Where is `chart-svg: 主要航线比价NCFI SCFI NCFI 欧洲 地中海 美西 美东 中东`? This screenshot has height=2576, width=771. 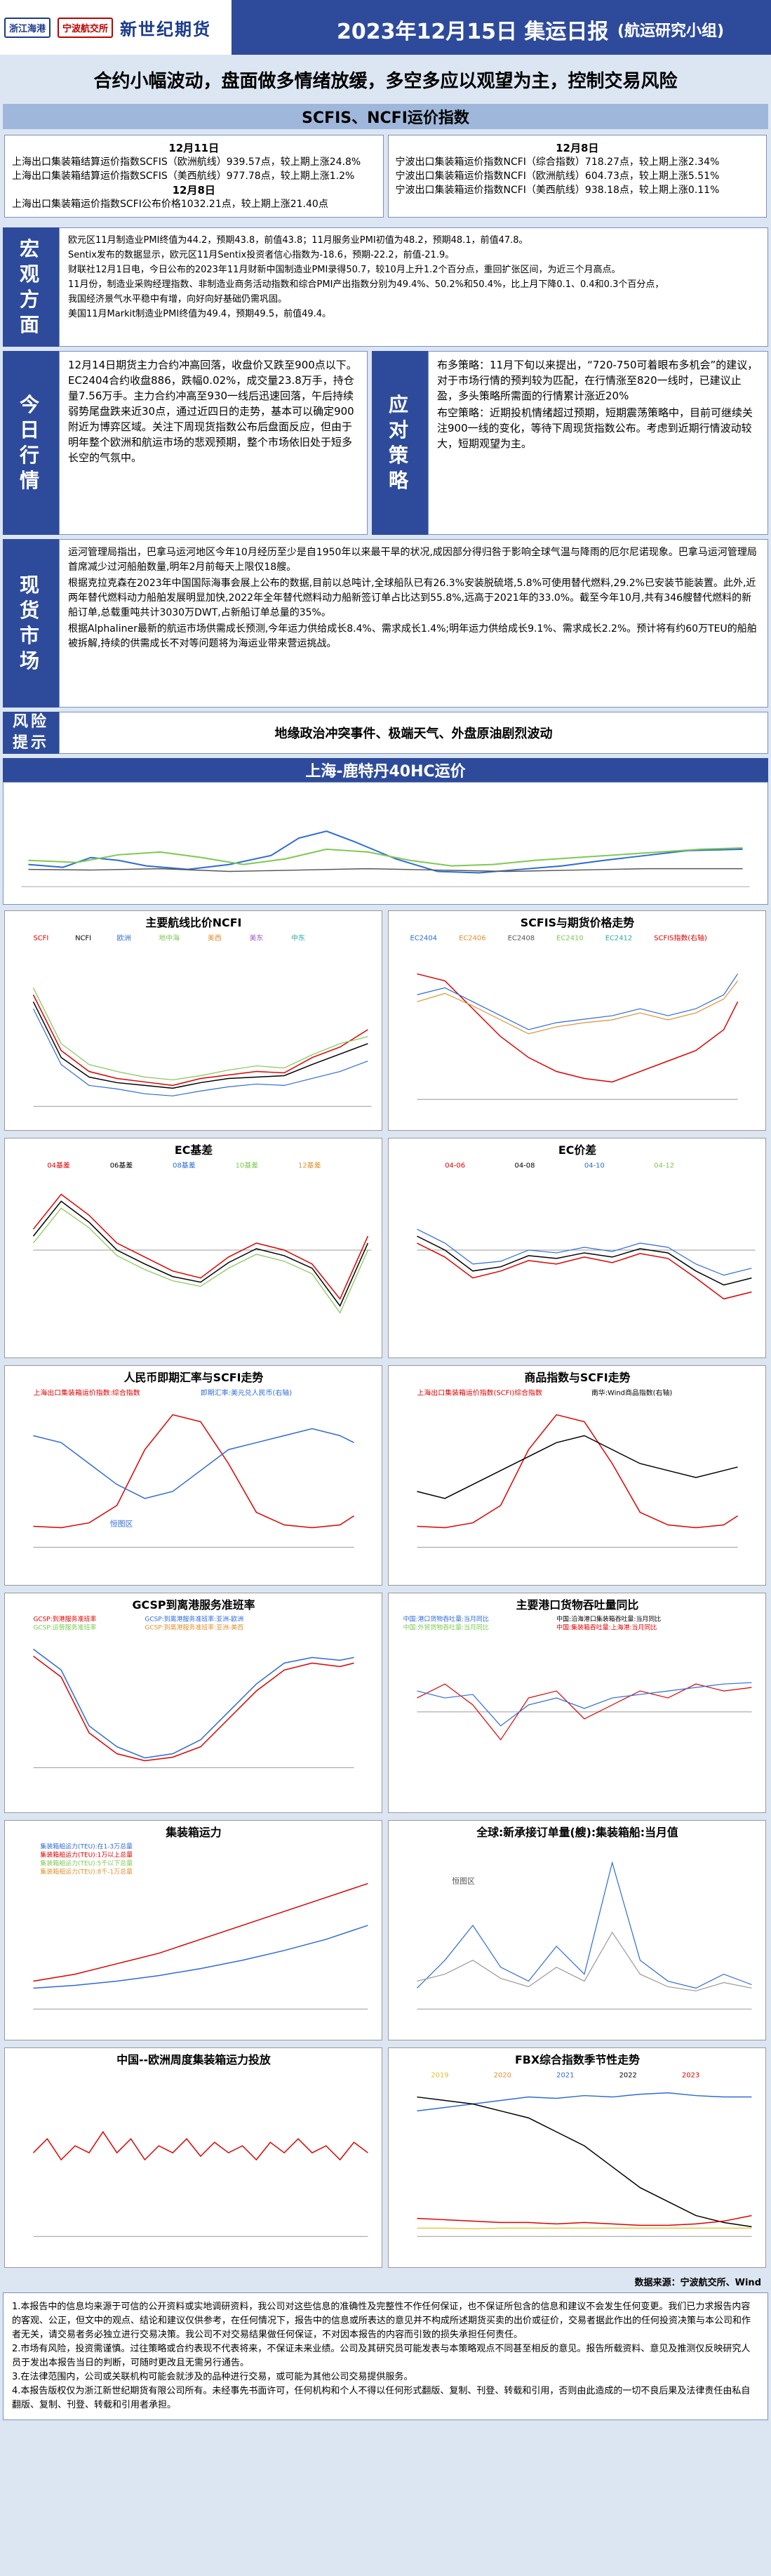
chart-svg: 主要航线比价NCFI SCFI NCFI 欧洲 地中海 美西 美东 中东 is located at coordinates (202, 1012).